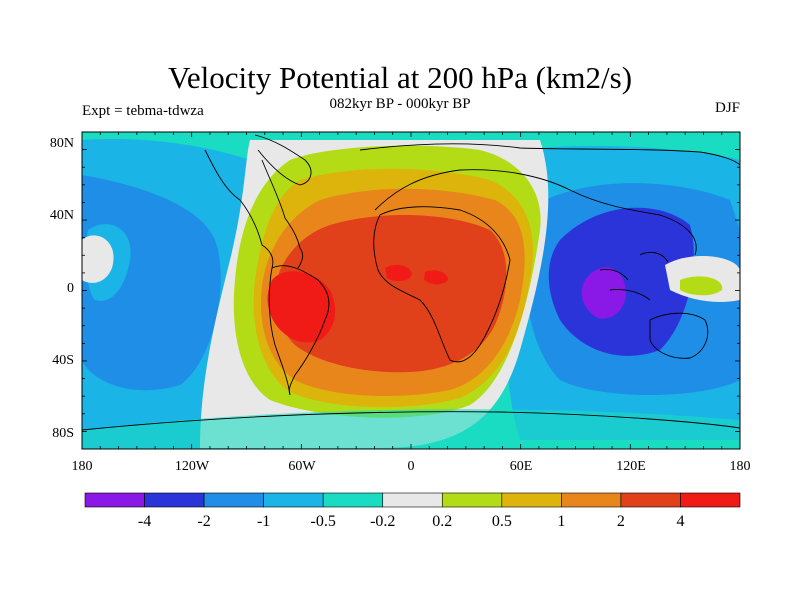 Image resolution: width=800 pixels, height=600 pixels. What do you see at coordinates (502, 521) in the screenshot?
I see `colorbar-label: 0.5` at bounding box center [502, 521].